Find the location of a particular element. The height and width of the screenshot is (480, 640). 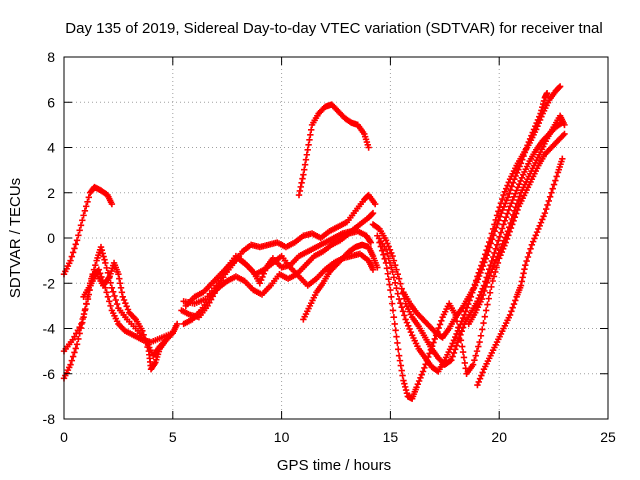

series-track-n is located at coordinates (475, 215).